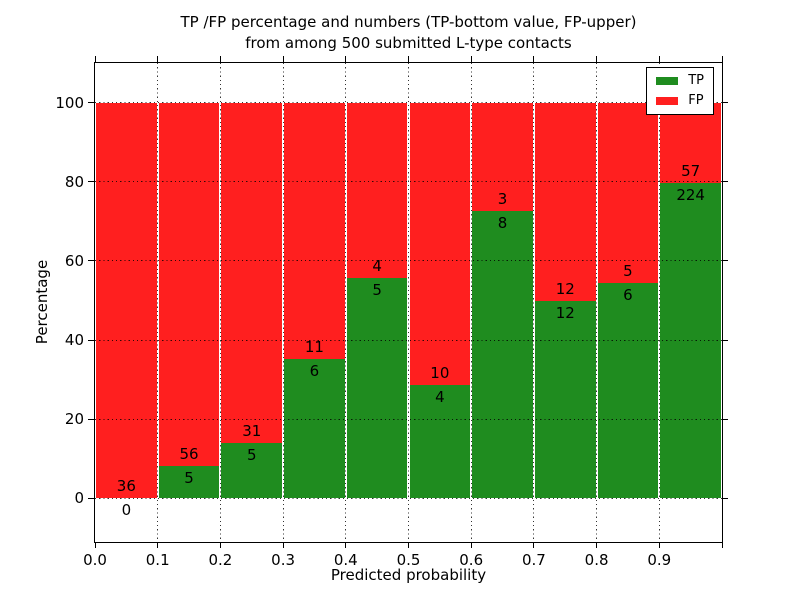  I want to click on y-tick-label: 40, so click(74, 340).